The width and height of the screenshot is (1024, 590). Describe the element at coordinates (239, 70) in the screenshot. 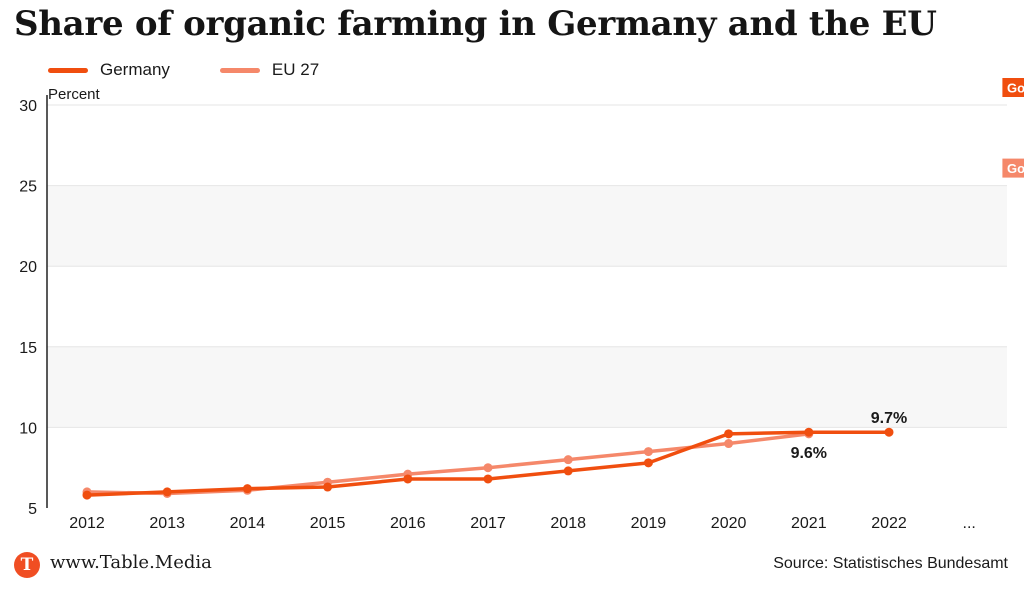

I see `legend-swatch-eu` at that location.